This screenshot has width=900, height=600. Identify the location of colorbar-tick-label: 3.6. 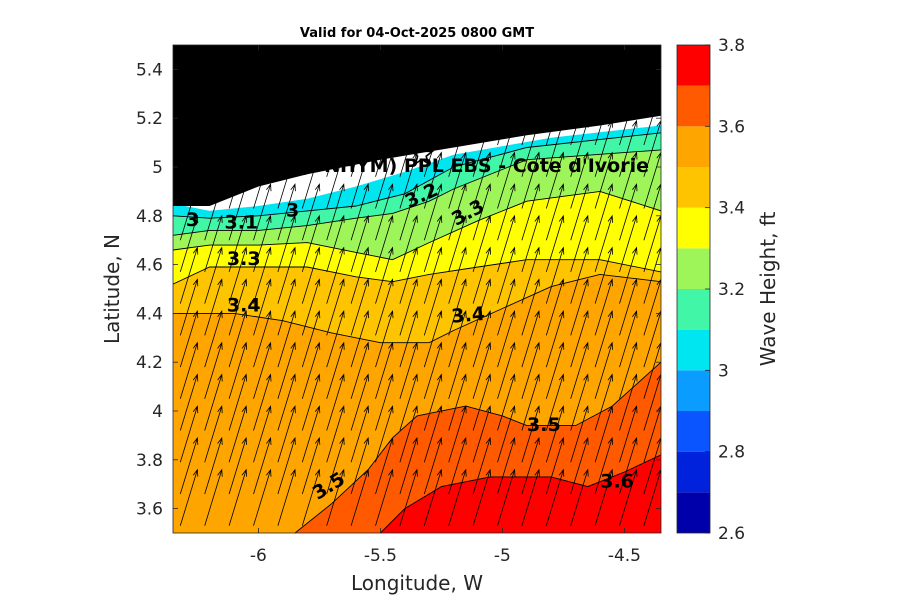
(731, 127).